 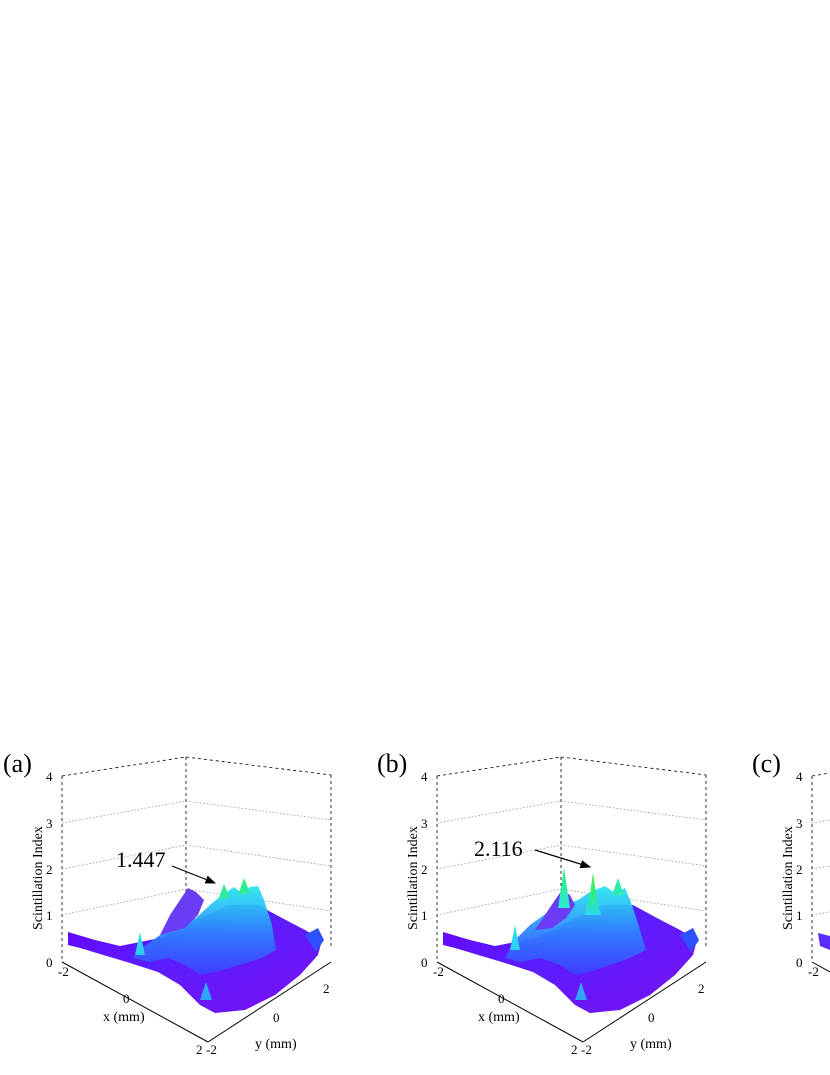 What do you see at coordinates (141, 859) in the screenshot?
I see `annotation-text: 1.447` at bounding box center [141, 859].